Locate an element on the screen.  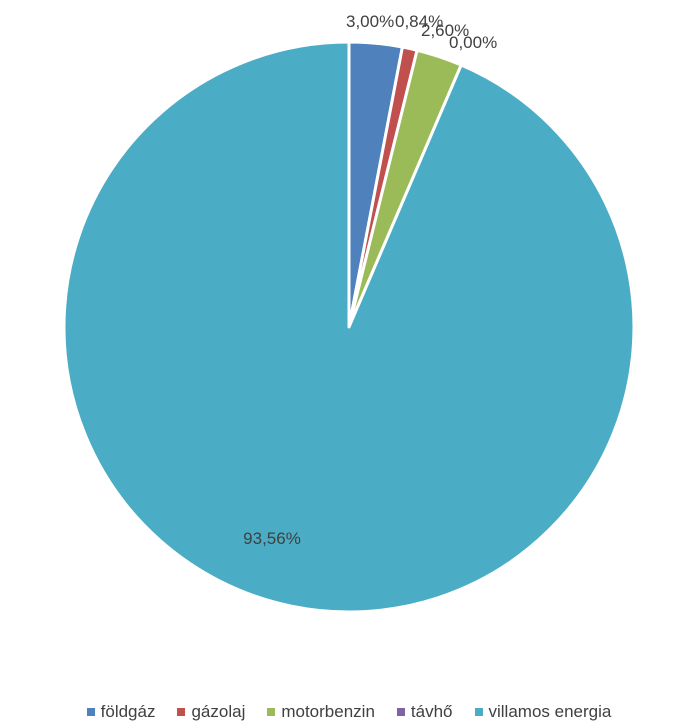
legend-label: gázolaj is located at coordinates (218, 712).